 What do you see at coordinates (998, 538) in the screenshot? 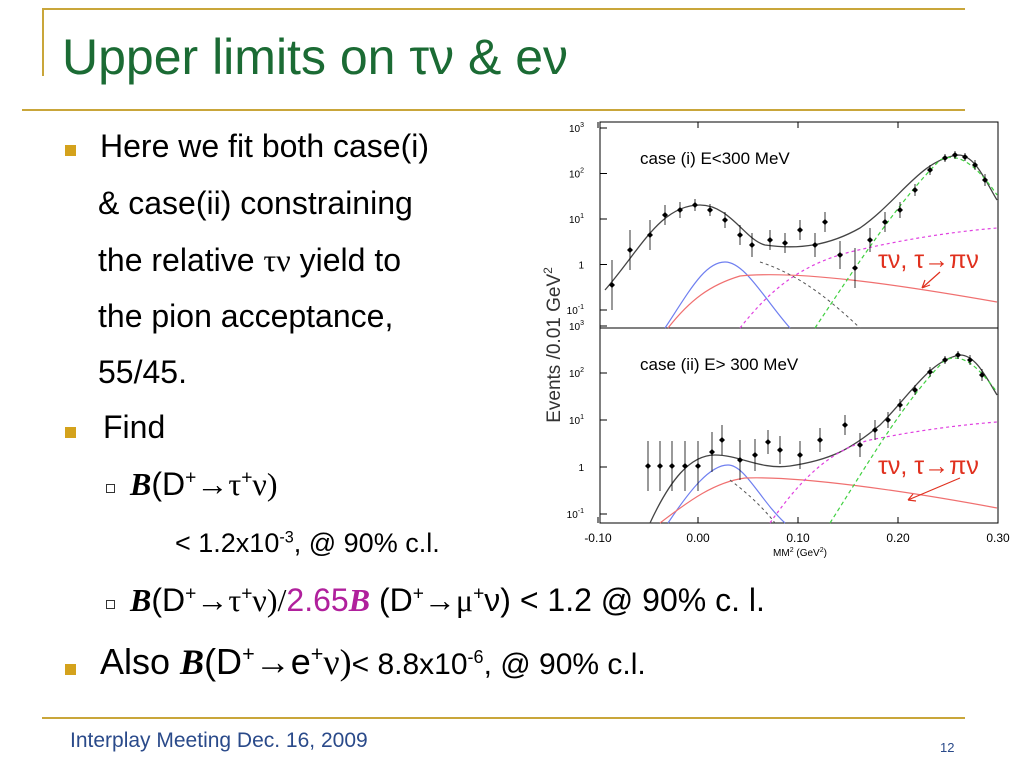
I see `x-tick-label: 0.30` at bounding box center [998, 538].